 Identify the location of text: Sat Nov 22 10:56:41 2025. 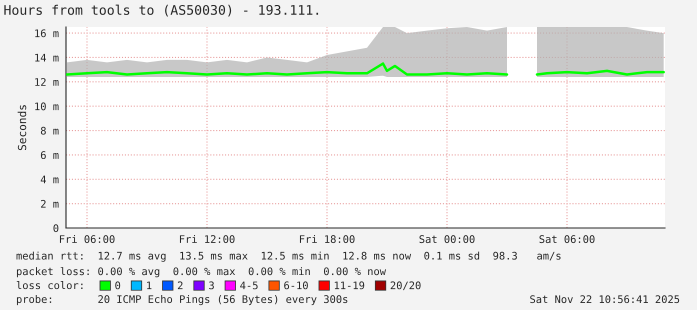
(605, 299).